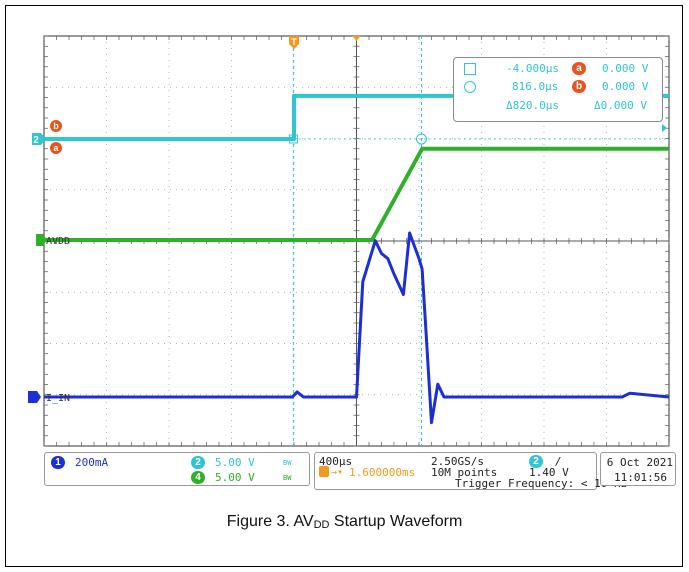  I want to click on cursor-a-marker, so click(293, 139).